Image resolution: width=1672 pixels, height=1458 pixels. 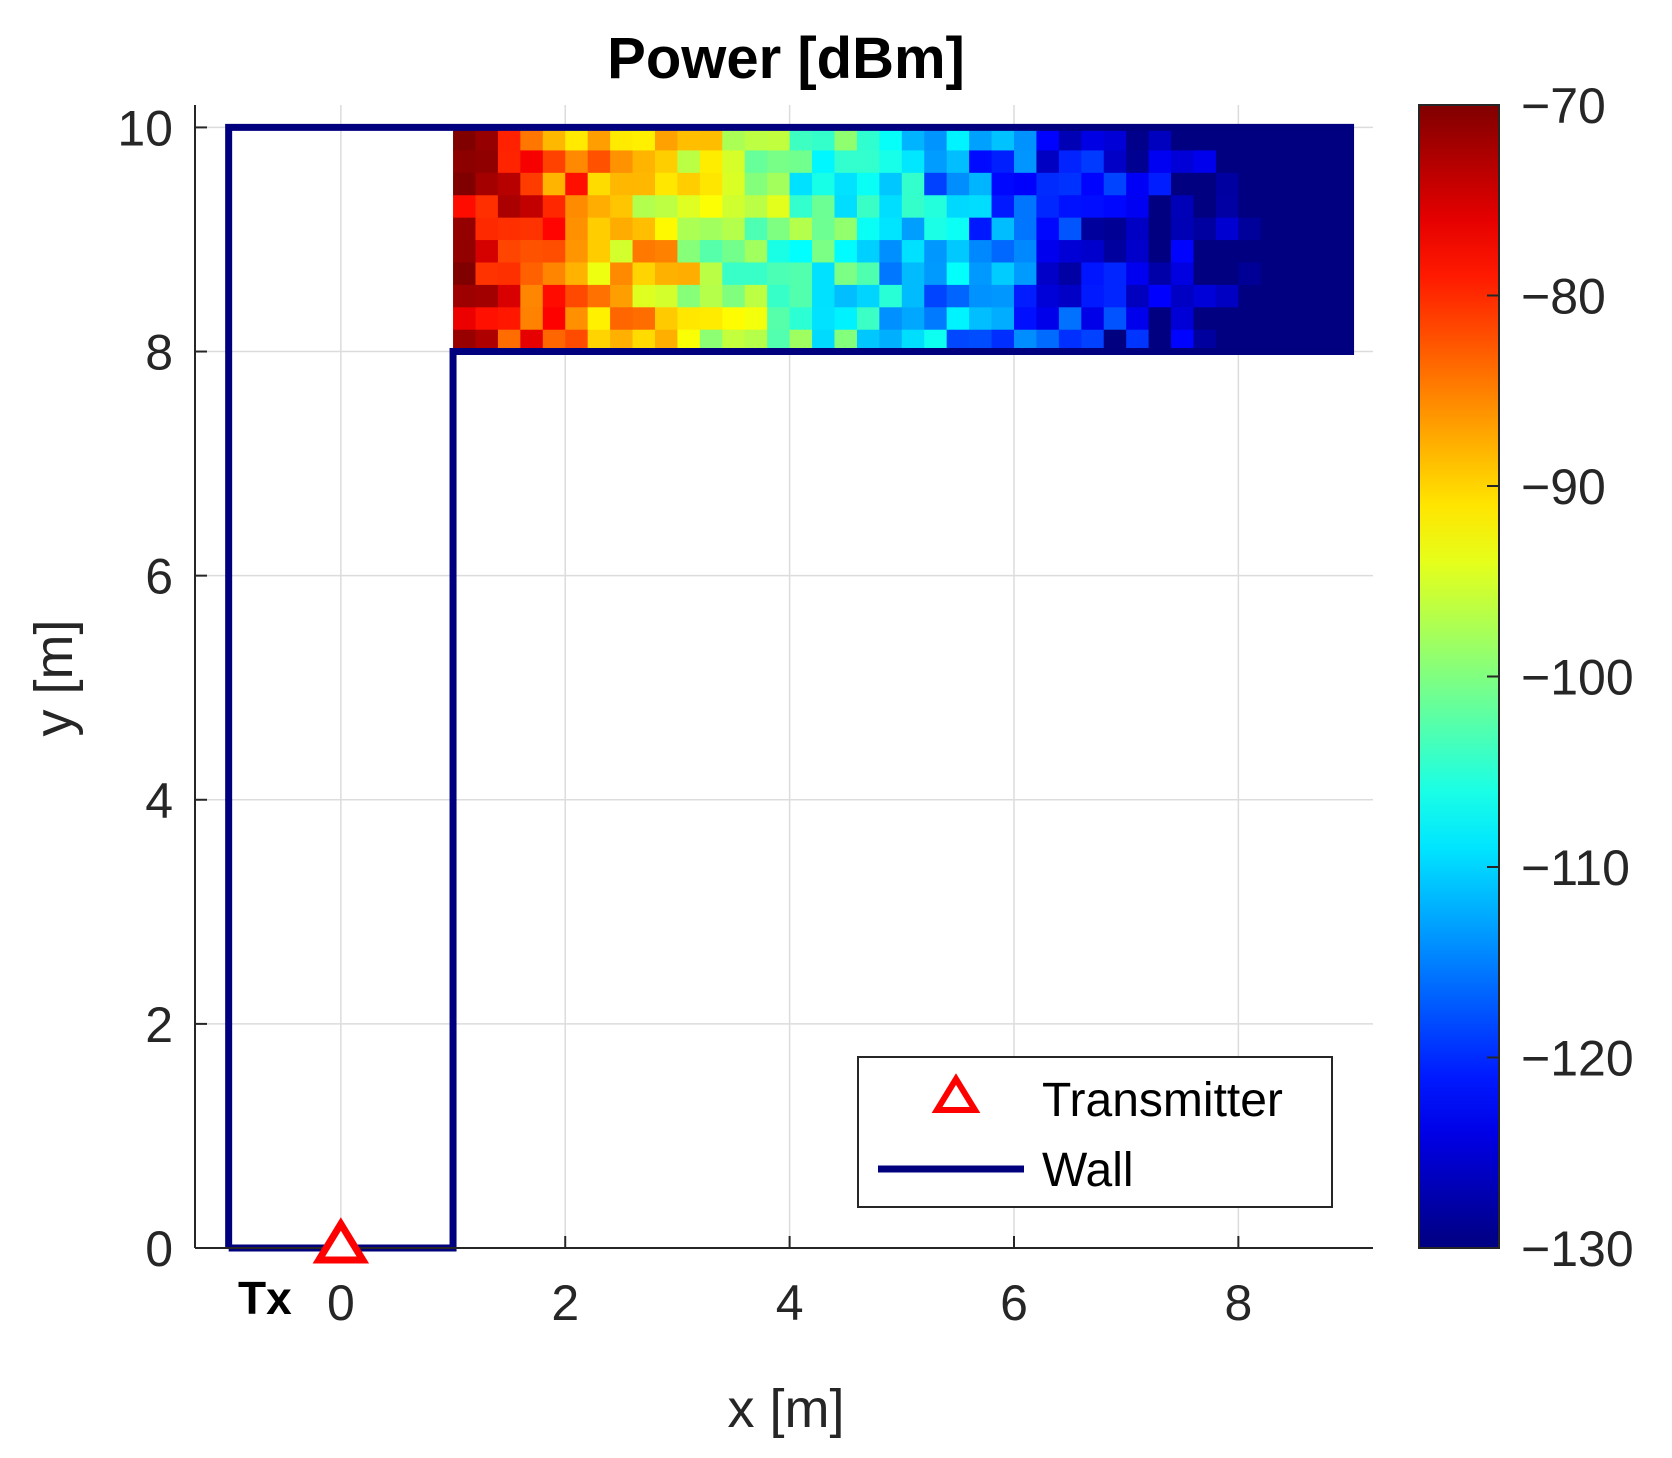 I want to click on x-tick-label: 8, so click(x=1238, y=1303).